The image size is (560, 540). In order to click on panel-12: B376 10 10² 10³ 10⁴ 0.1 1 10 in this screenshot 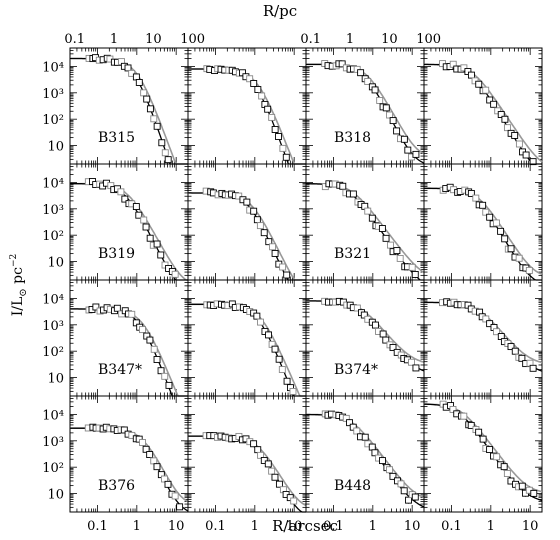, I will do `click(115, 464)`.